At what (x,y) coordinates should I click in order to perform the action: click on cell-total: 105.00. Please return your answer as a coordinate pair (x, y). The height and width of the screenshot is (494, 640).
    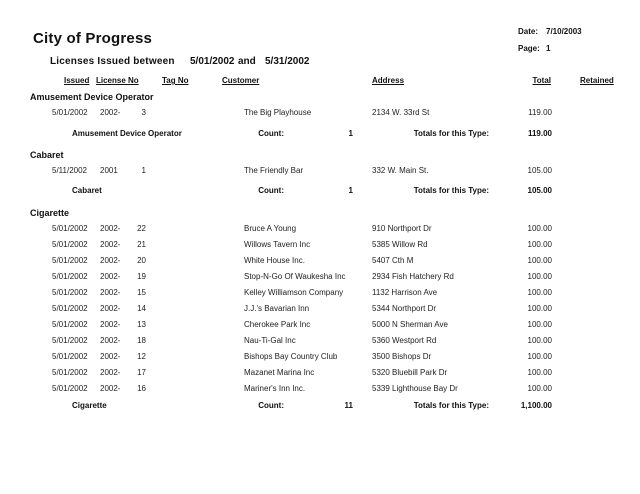
    Looking at the image, I should click on (539, 170).